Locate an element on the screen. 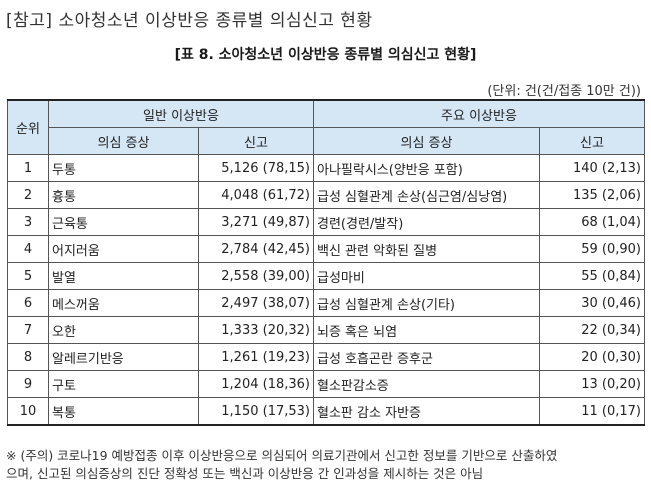 This screenshot has width=651, height=504. general-report-cell: 2,558 (39,00) is located at coordinates (256, 276).